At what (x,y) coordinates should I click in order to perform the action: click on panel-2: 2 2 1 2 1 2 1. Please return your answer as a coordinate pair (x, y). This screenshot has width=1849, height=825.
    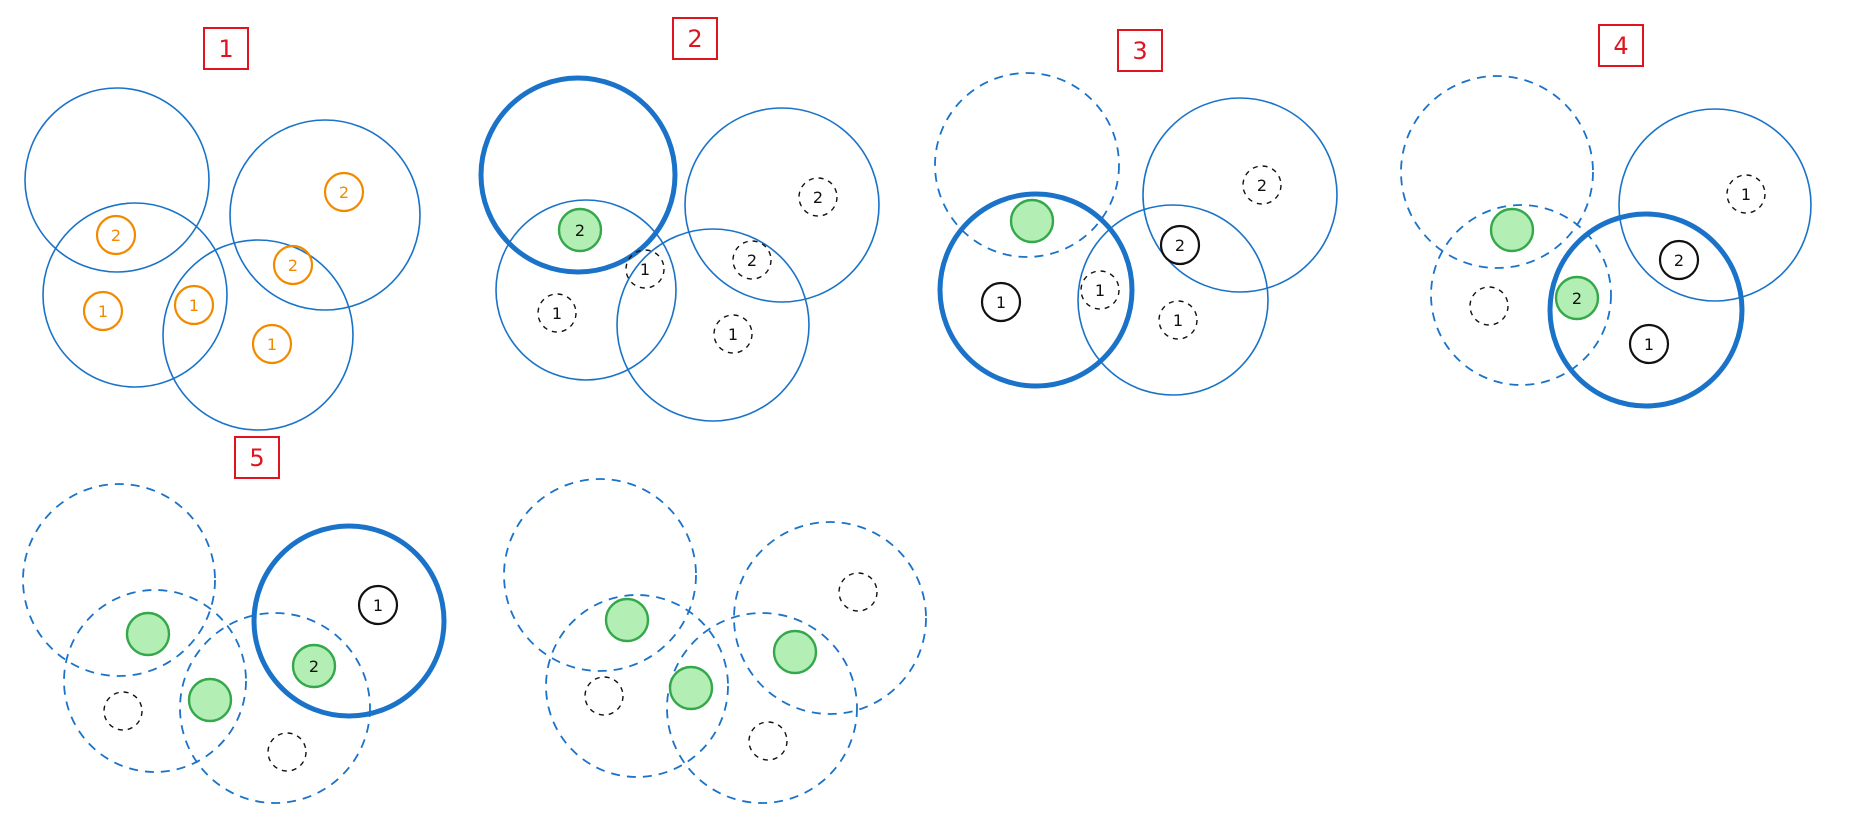
    Looking at the image, I should click on (679, 219).